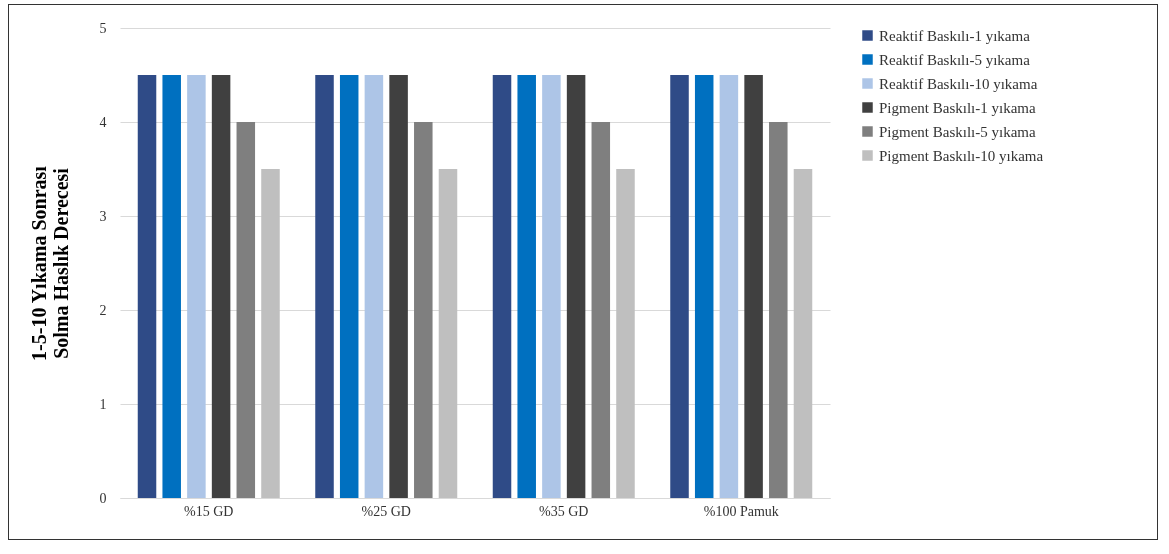  Describe the element at coordinates (957, 131) in the screenshot. I see `legend-label: Pigment Baskılı-5 yıkama` at that location.